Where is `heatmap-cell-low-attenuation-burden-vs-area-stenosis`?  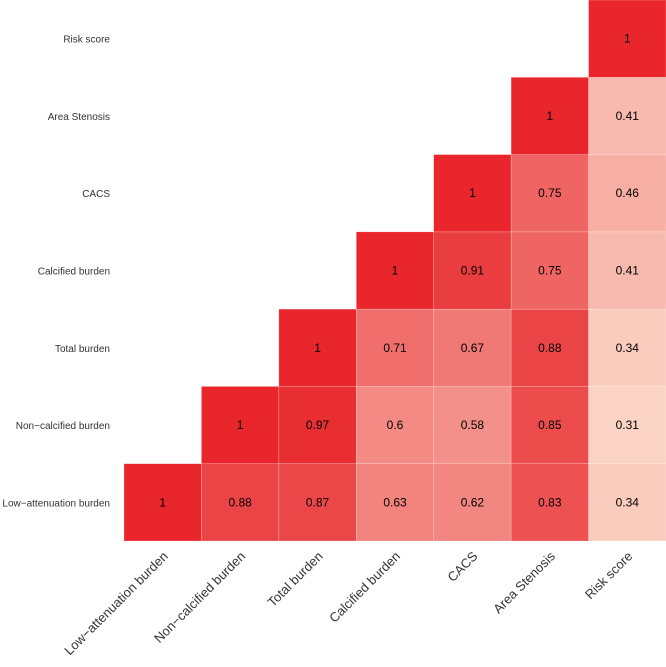
heatmap-cell-low-attenuation-burden-vs-area-stenosis is located at coordinates (549, 502).